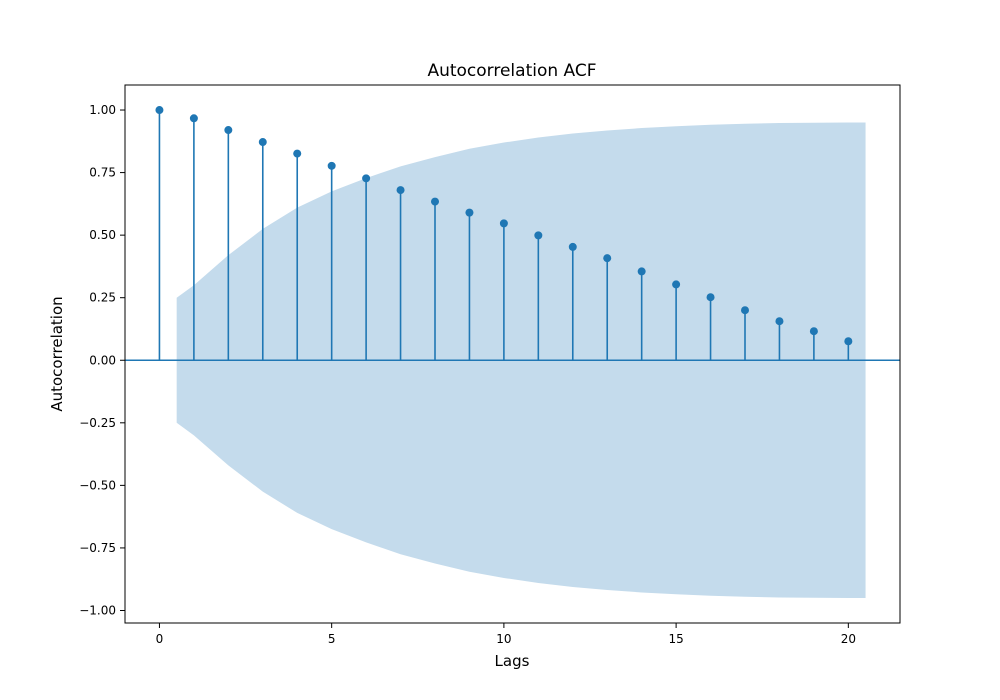  What do you see at coordinates (332, 639) in the screenshot?
I see `x-tick-label: 5` at bounding box center [332, 639].